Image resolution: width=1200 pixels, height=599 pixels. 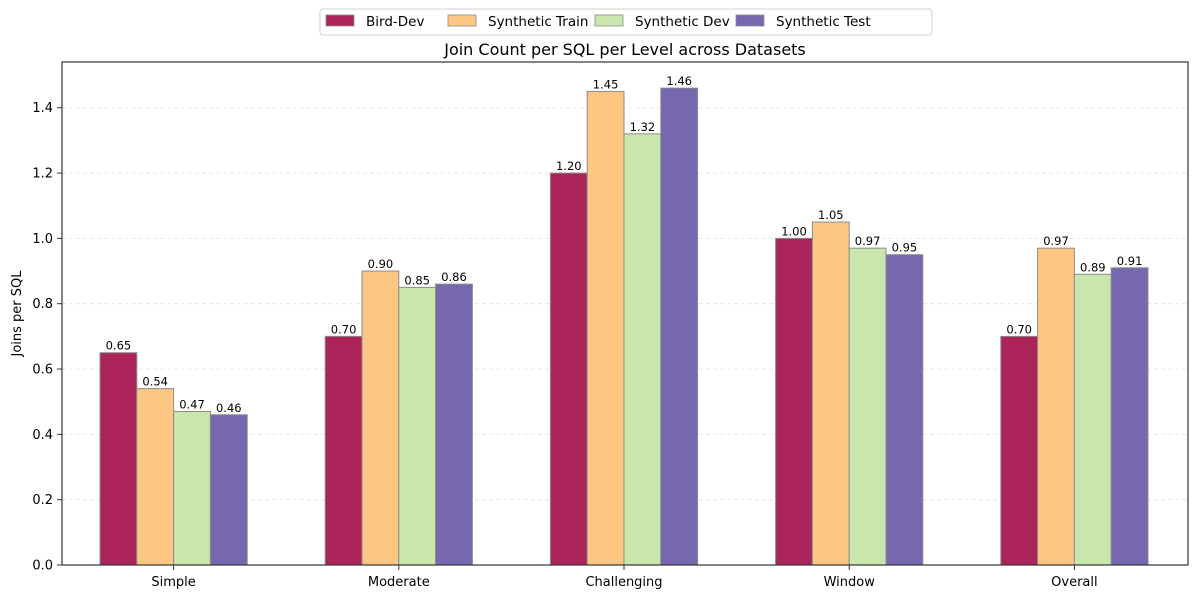 I want to click on y-tick-label: 0.2, so click(x=42, y=500).